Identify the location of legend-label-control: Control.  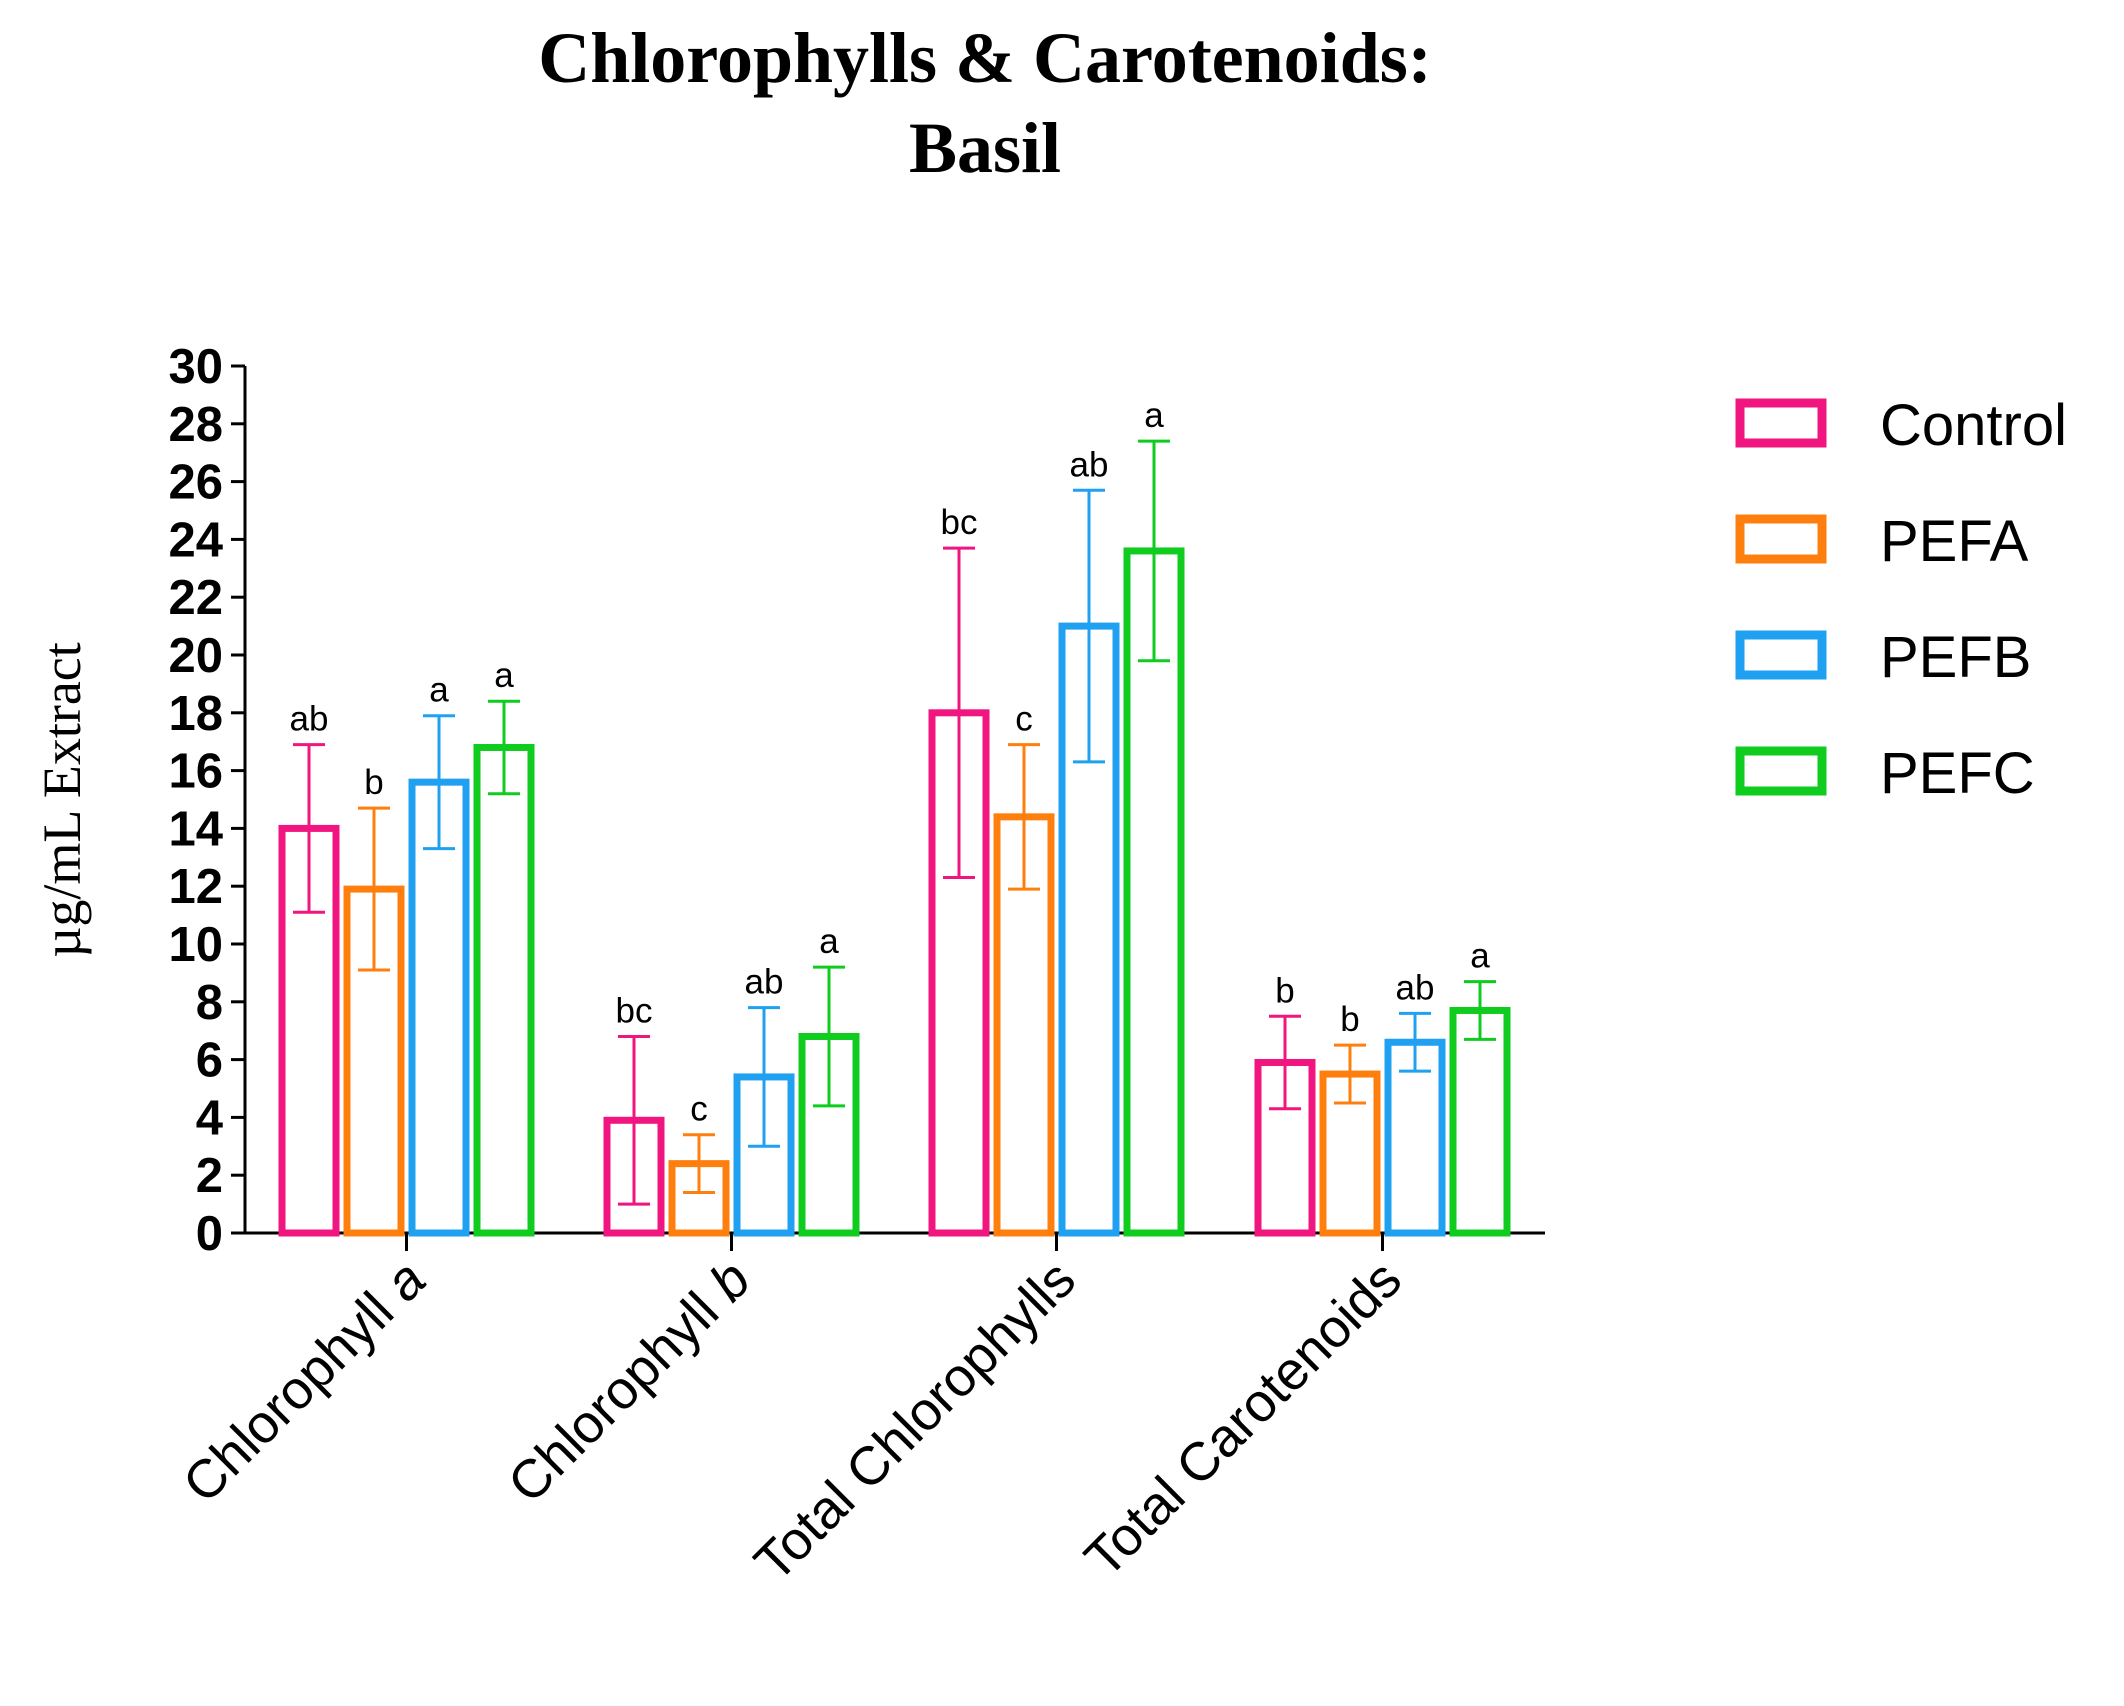
(1973, 425).